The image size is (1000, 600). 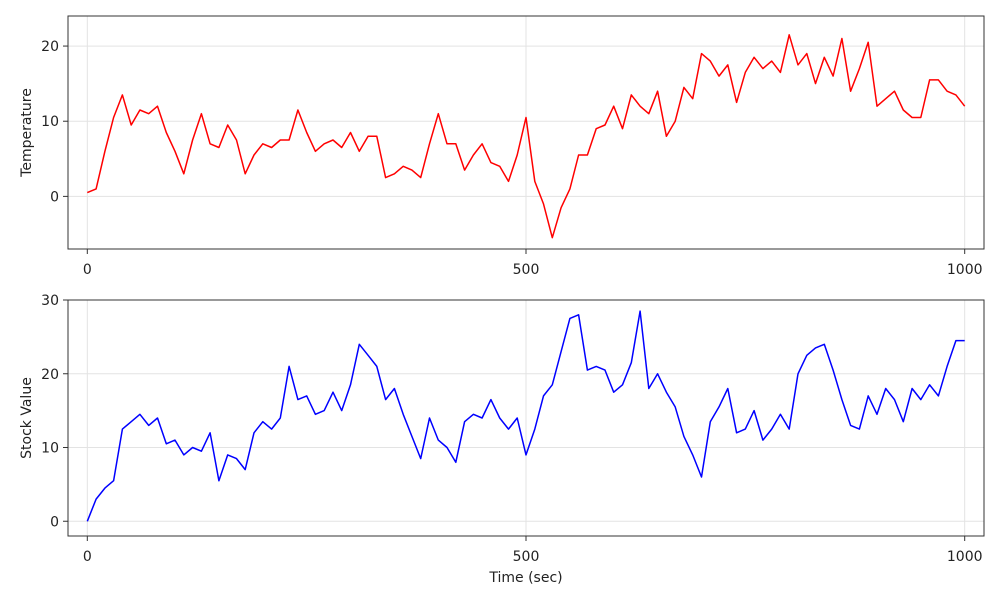 What do you see at coordinates (50, 122) in the screenshot?
I see `temperature-y-tick-label: 10` at bounding box center [50, 122].